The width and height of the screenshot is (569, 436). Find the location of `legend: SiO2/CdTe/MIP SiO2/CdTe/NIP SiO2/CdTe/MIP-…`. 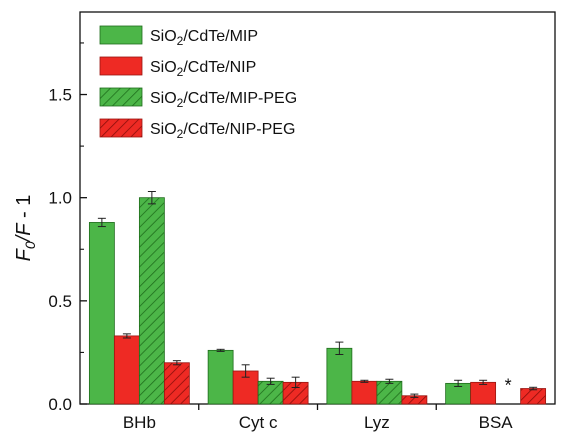

legend: SiO2/CdTe/MIP SiO2/CdTe/NIP SiO2/CdTe/MIP-… is located at coordinates (198, 83).